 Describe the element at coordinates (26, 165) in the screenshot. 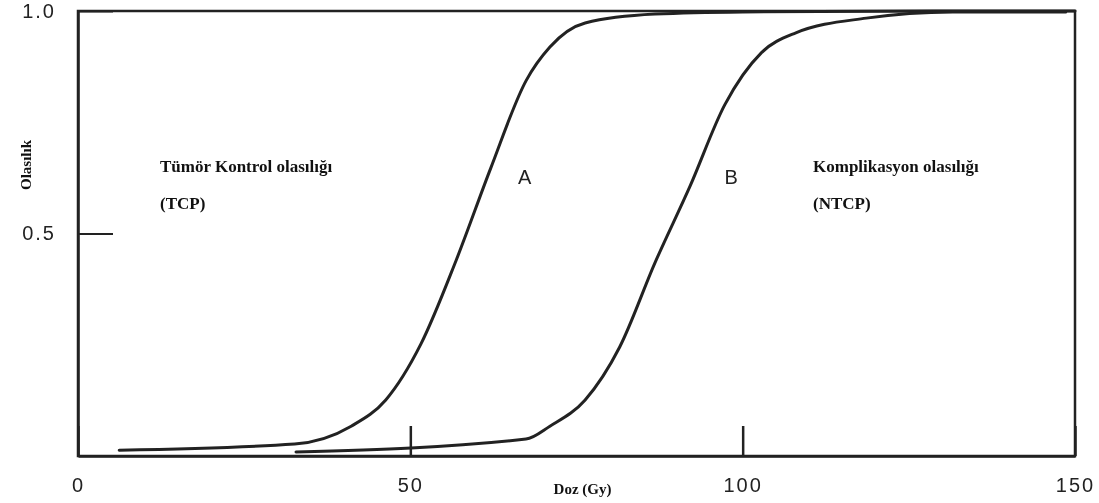

I see `y-axis-title: Olasılık` at that location.